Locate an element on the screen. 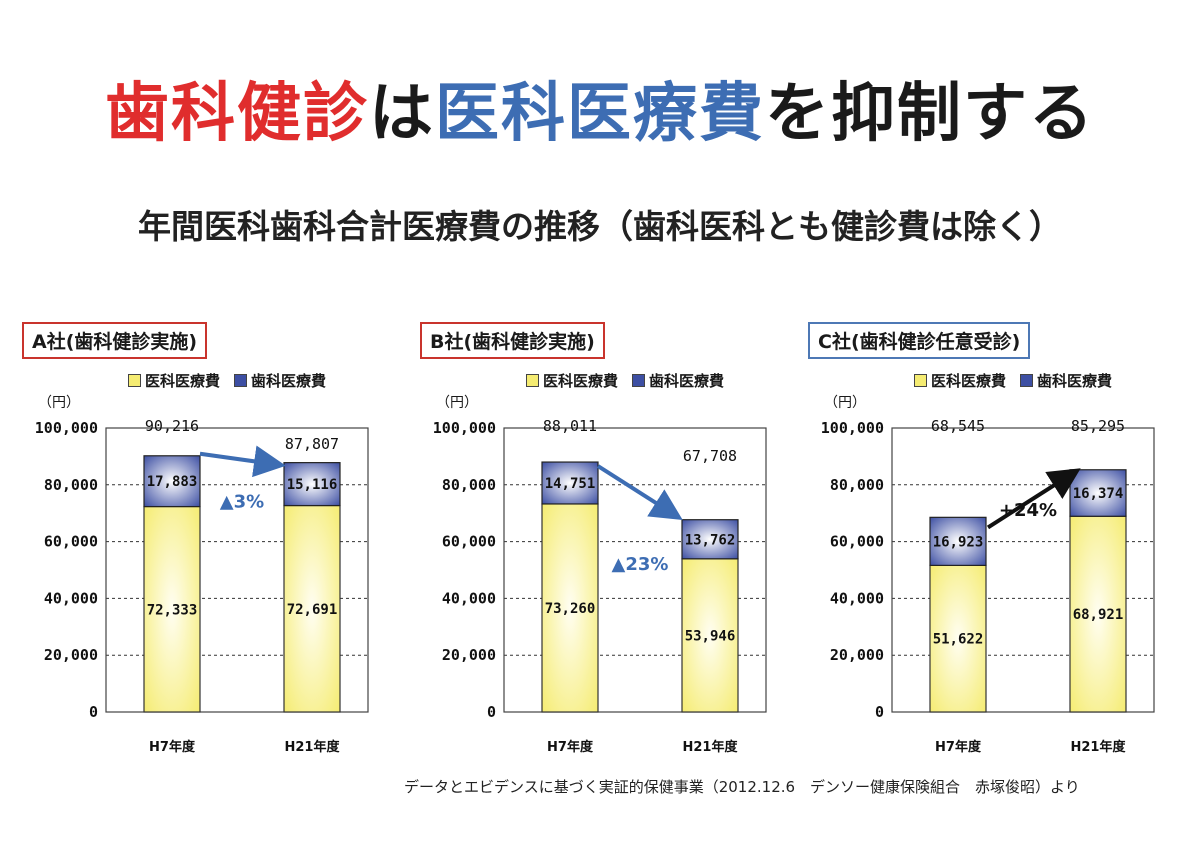 The image size is (1200, 855). total-label: 67,708 is located at coordinates (710, 456).